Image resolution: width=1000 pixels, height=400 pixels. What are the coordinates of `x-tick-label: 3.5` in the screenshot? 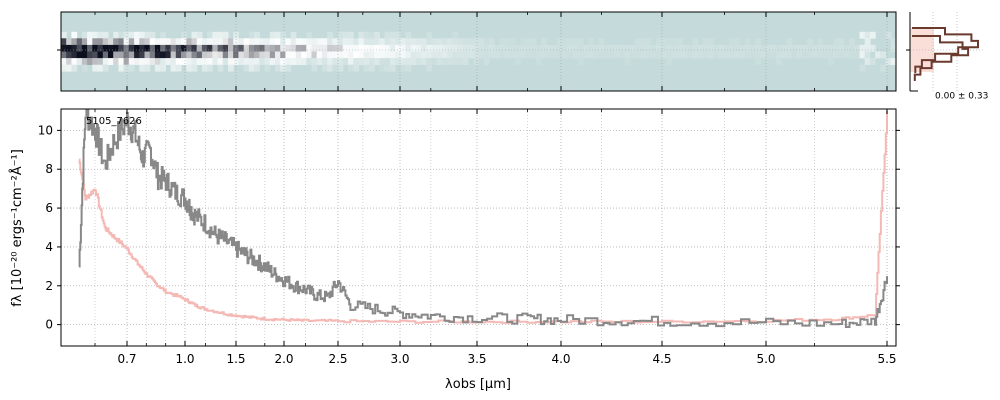 It's located at (476, 359).